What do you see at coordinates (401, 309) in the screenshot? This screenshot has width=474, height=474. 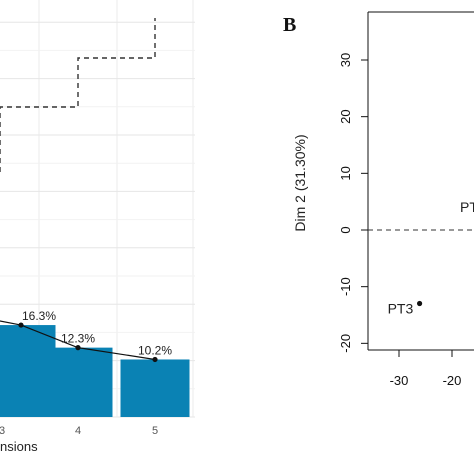 I see `point-label-pt3: PT3` at bounding box center [401, 309].